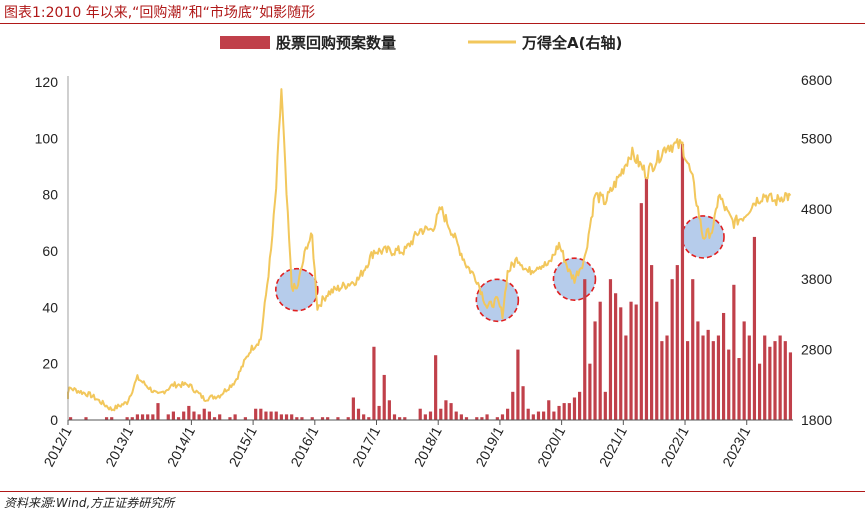  What do you see at coordinates (119, 447) in the screenshot?
I see `x-tick-label: 2013/1` at bounding box center [119, 447].